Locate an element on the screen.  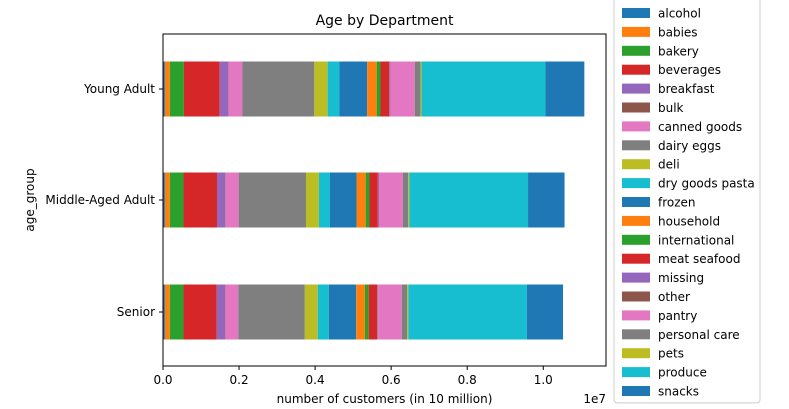
y-axis-label: age_group is located at coordinates (30, 199).